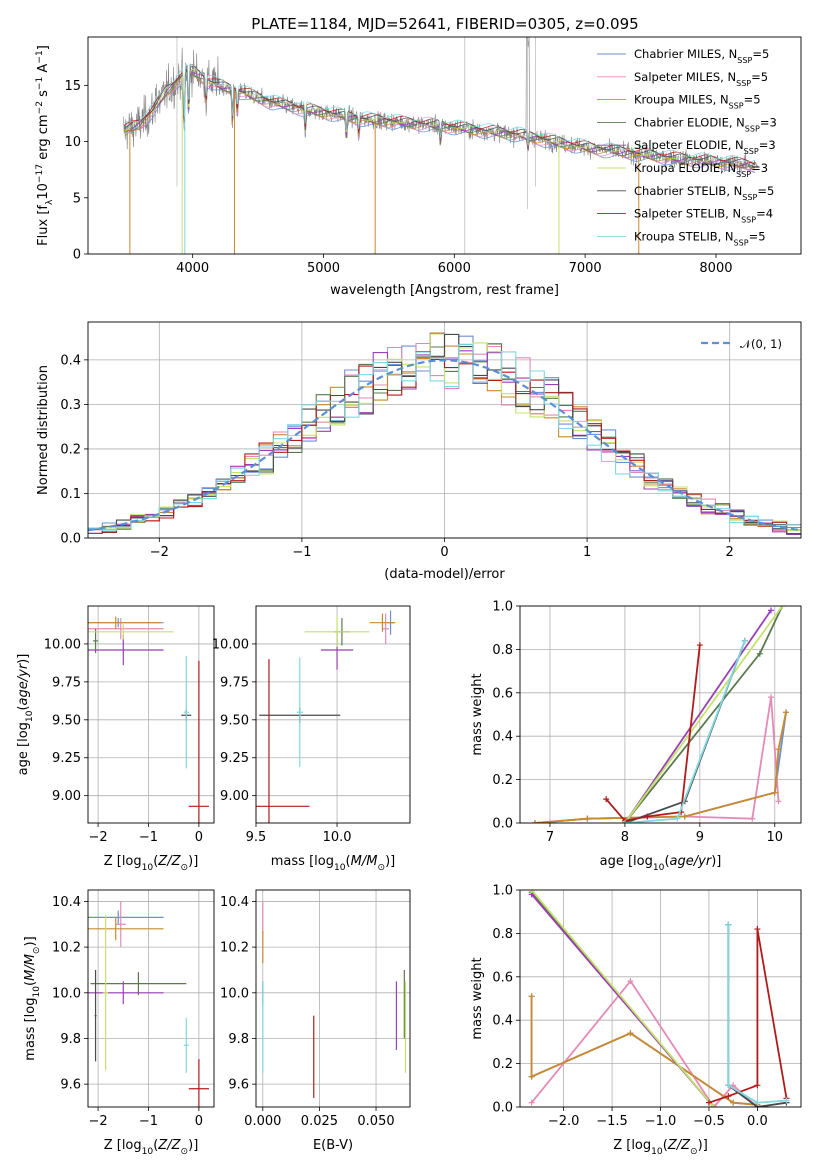 This screenshot has height=1170, width=819. Describe the element at coordinates (40, 83) in the screenshot. I see `label-fragment: −1` at that location.